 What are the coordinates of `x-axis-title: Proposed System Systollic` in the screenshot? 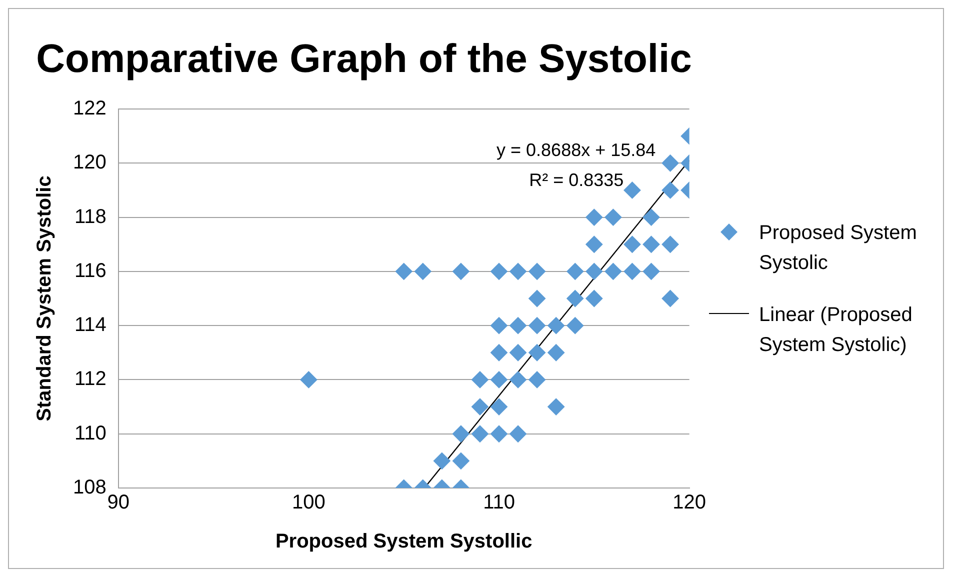 It's located at (403, 541).